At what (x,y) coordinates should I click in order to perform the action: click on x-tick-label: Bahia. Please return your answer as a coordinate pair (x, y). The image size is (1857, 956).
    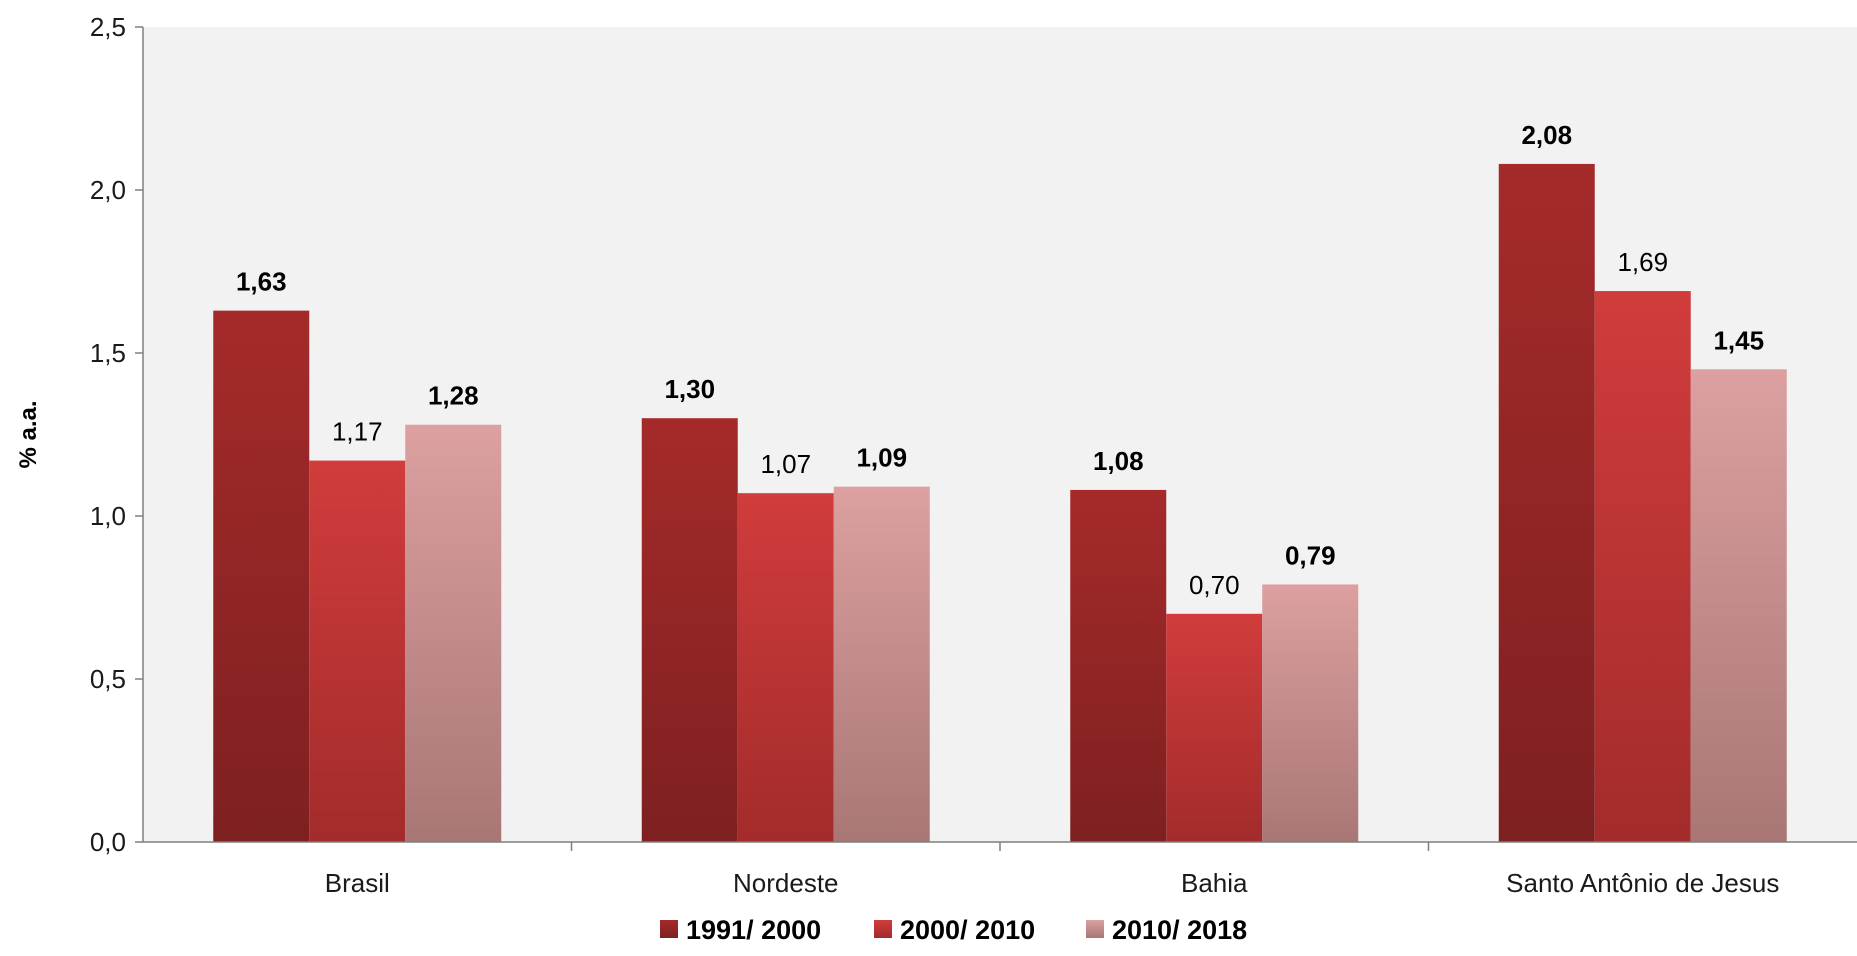
    Looking at the image, I should click on (1214, 883).